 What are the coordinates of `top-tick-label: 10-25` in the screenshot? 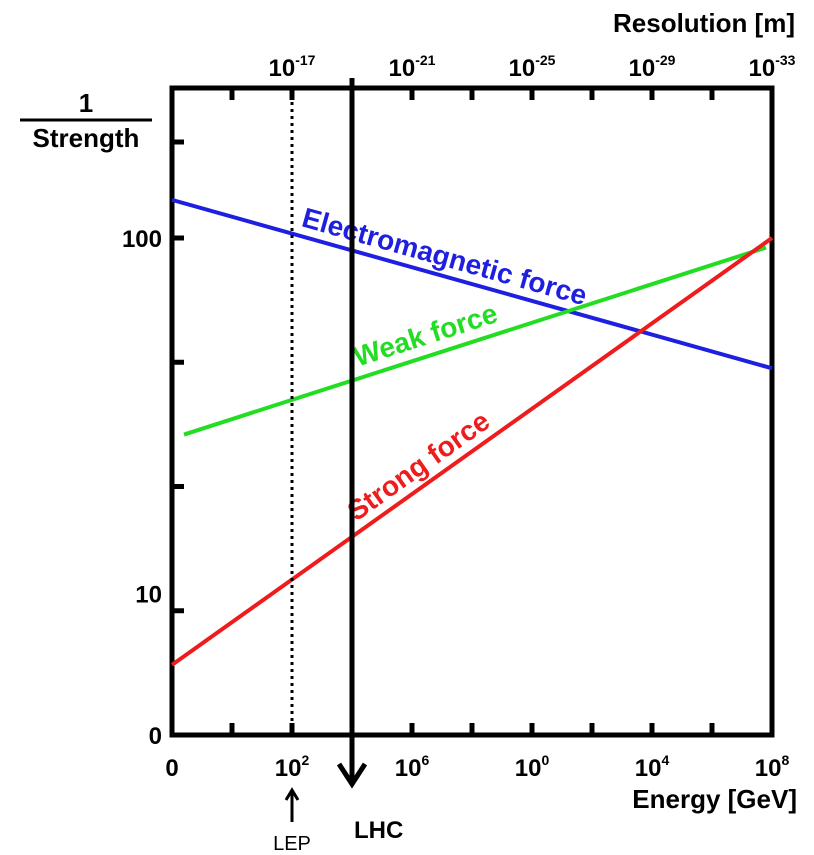 It's located at (532, 67).